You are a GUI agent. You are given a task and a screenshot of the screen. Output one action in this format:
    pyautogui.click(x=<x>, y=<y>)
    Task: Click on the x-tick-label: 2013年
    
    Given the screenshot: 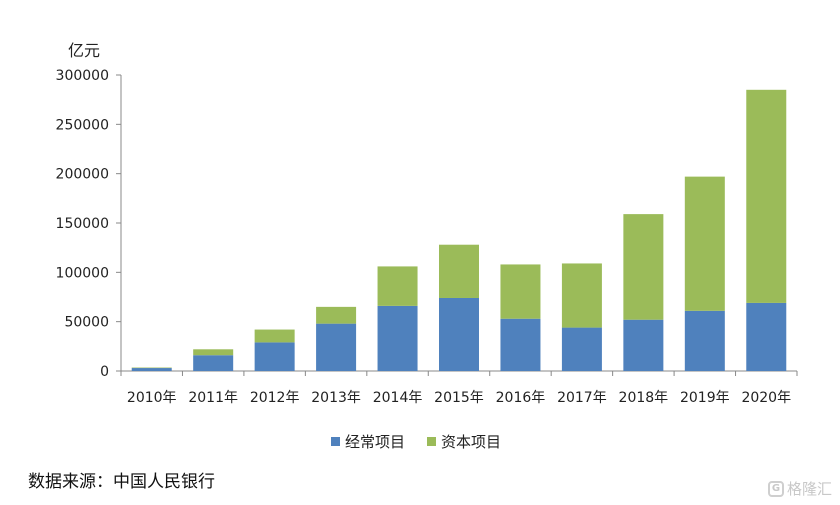 What is the action you would take?
    pyautogui.click(x=336, y=398)
    